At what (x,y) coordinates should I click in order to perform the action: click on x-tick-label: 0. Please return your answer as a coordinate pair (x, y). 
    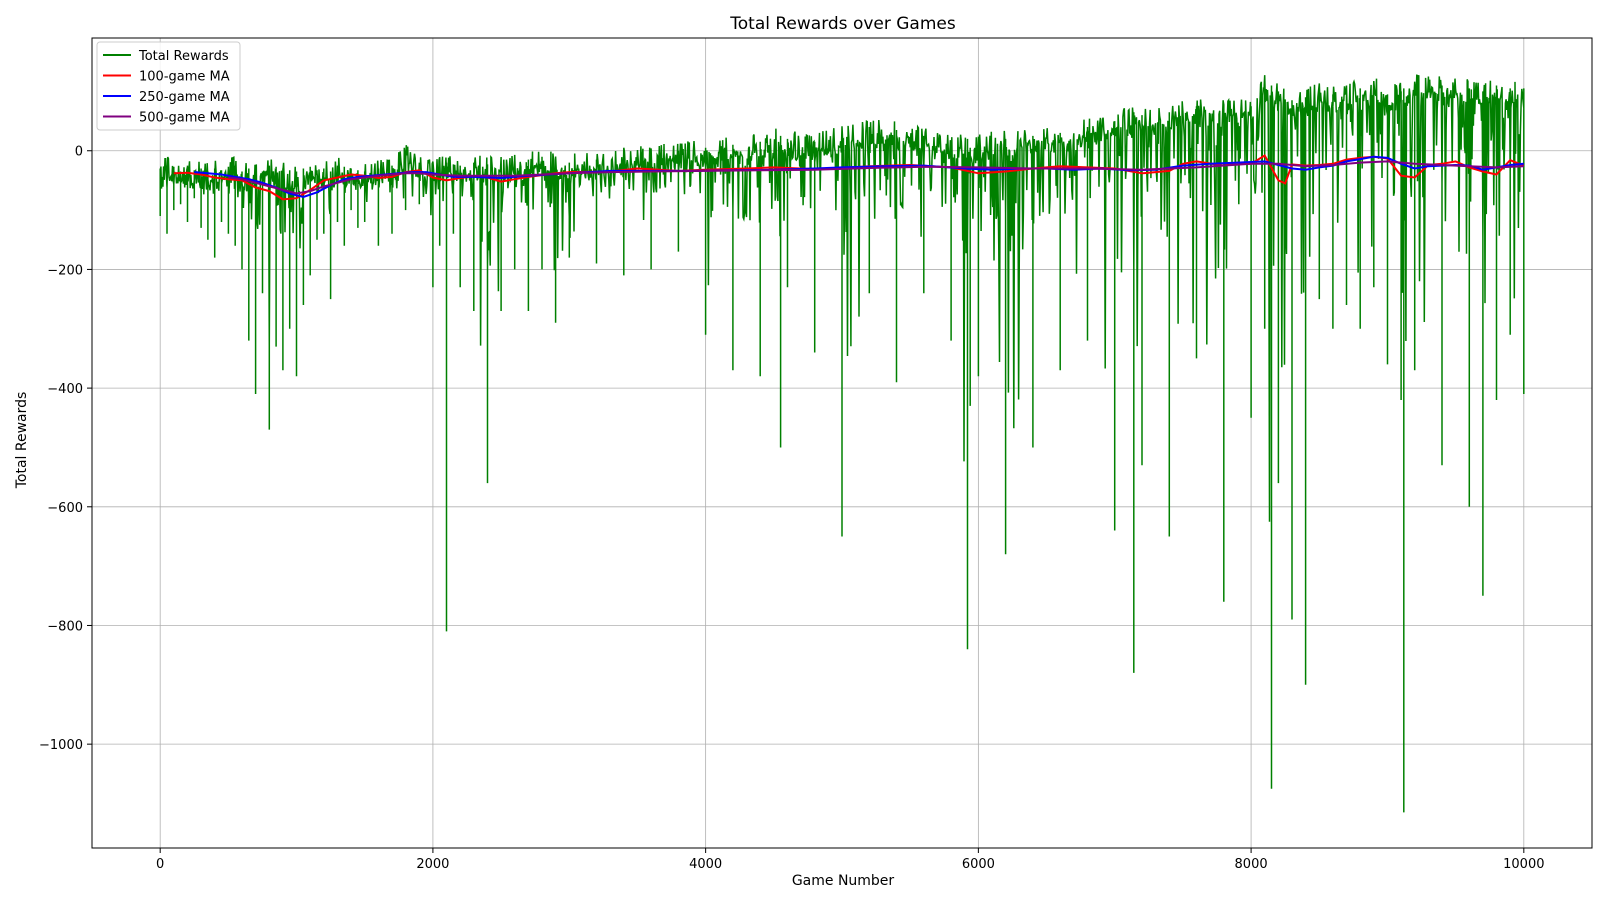
    Looking at the image, I should click on (160, 864).